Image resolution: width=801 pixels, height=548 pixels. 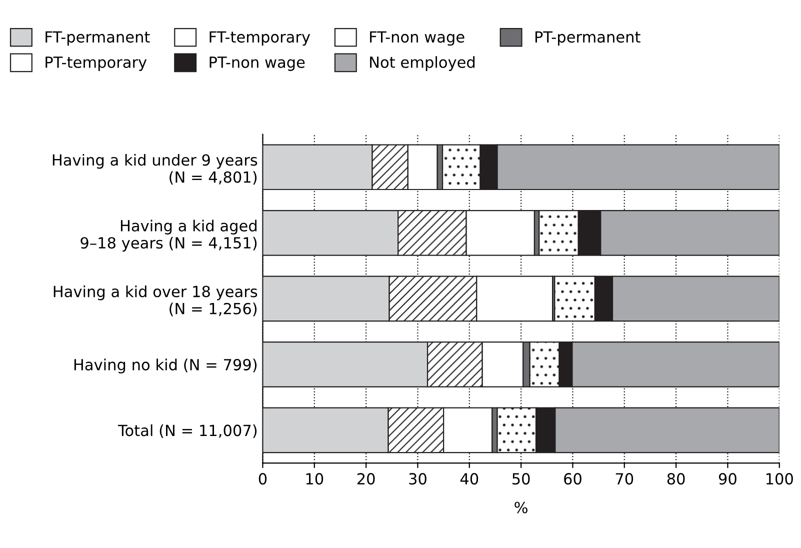 What do you see at coordinates (168, 236) in the screenshot?
I see `y-tick-label: Having a kid aged 9–18 years (N = 4,151)` at bounding box center [168, 236].